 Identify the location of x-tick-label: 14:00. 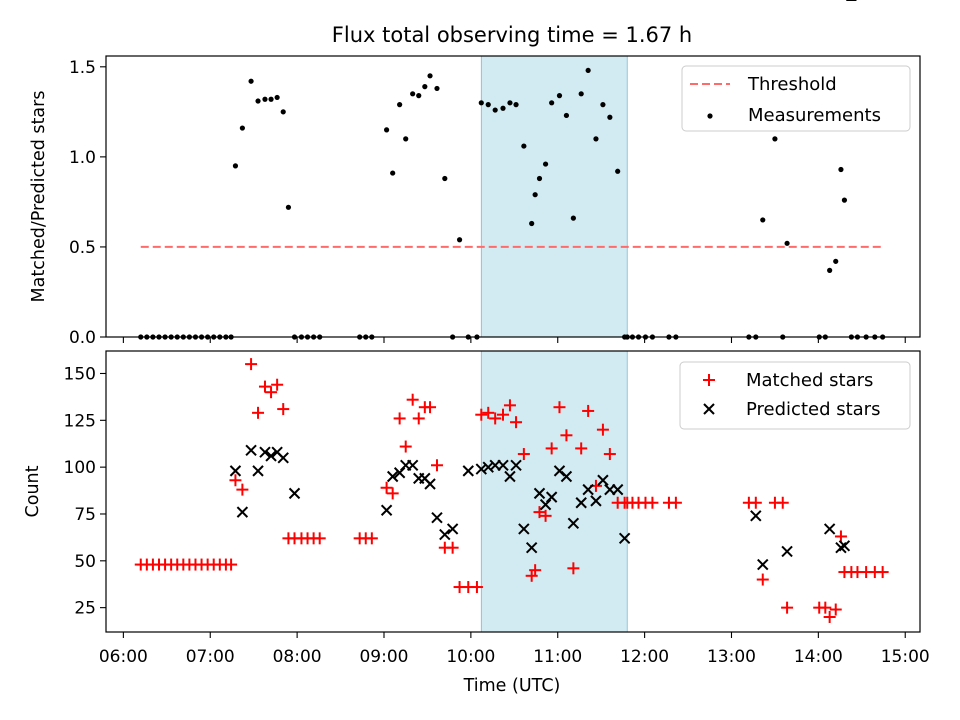
(818, 657).